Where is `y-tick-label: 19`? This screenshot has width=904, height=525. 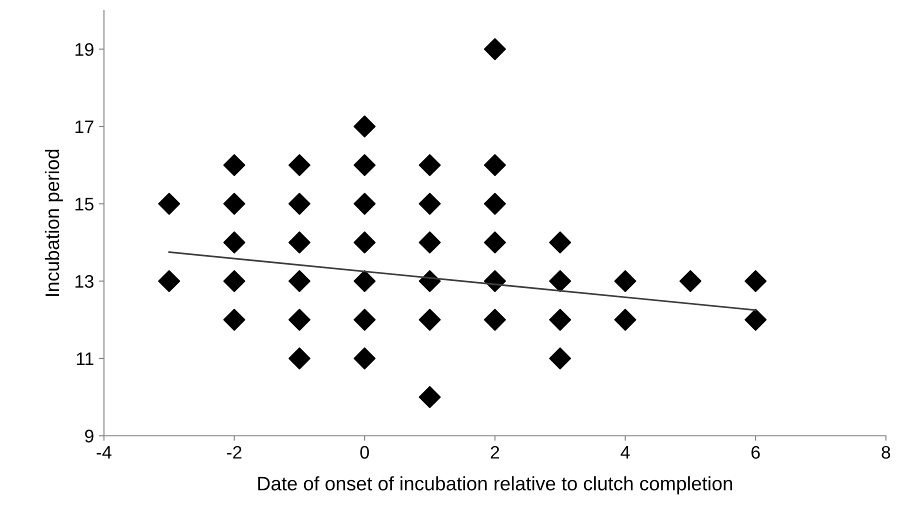 y-tick-label: 19 is located at coordinates (85, 49).